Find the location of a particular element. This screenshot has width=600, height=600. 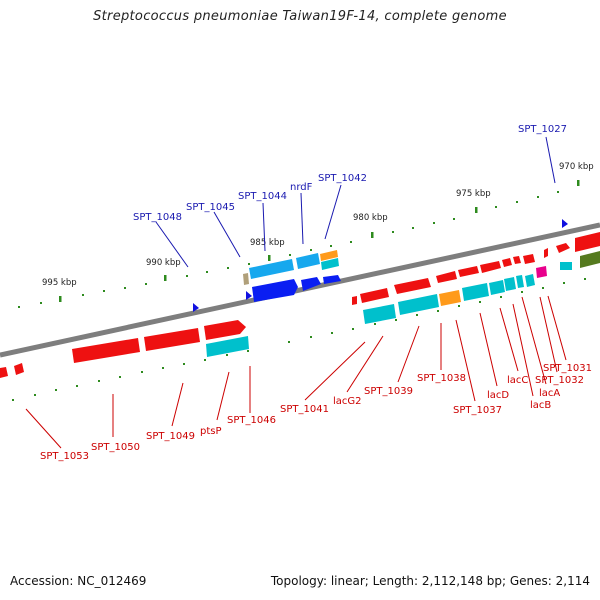

gene-label-lacd: lacD is located at coordinates (498, 395).